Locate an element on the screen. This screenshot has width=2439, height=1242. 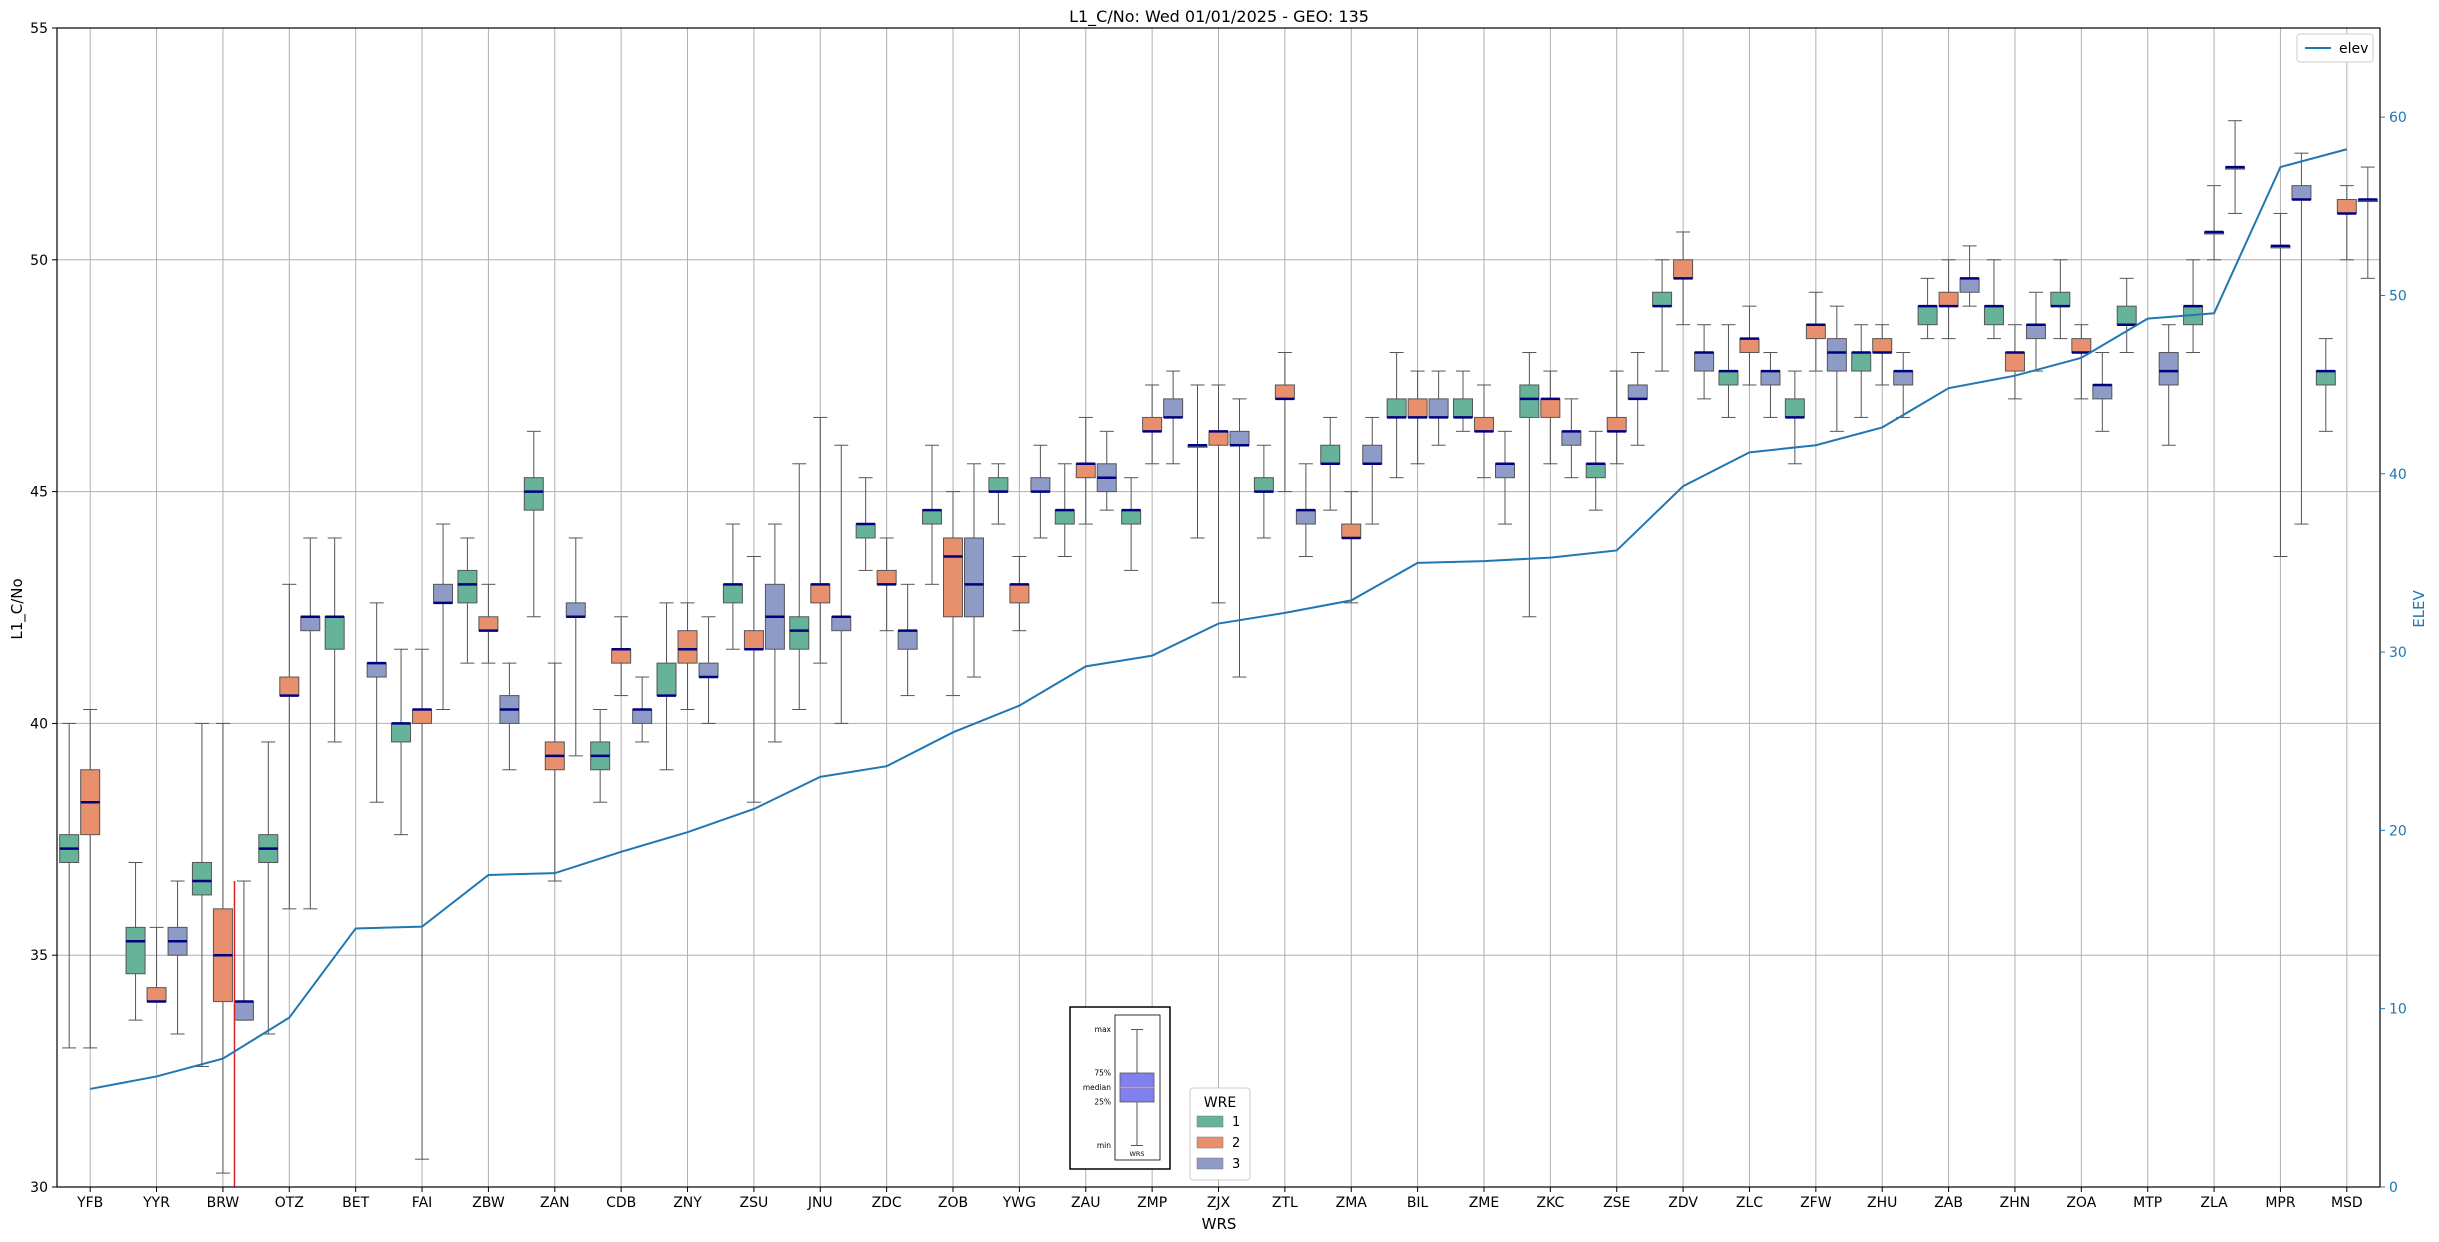
box-wre2-zab is located at coordinates (1948, 299).